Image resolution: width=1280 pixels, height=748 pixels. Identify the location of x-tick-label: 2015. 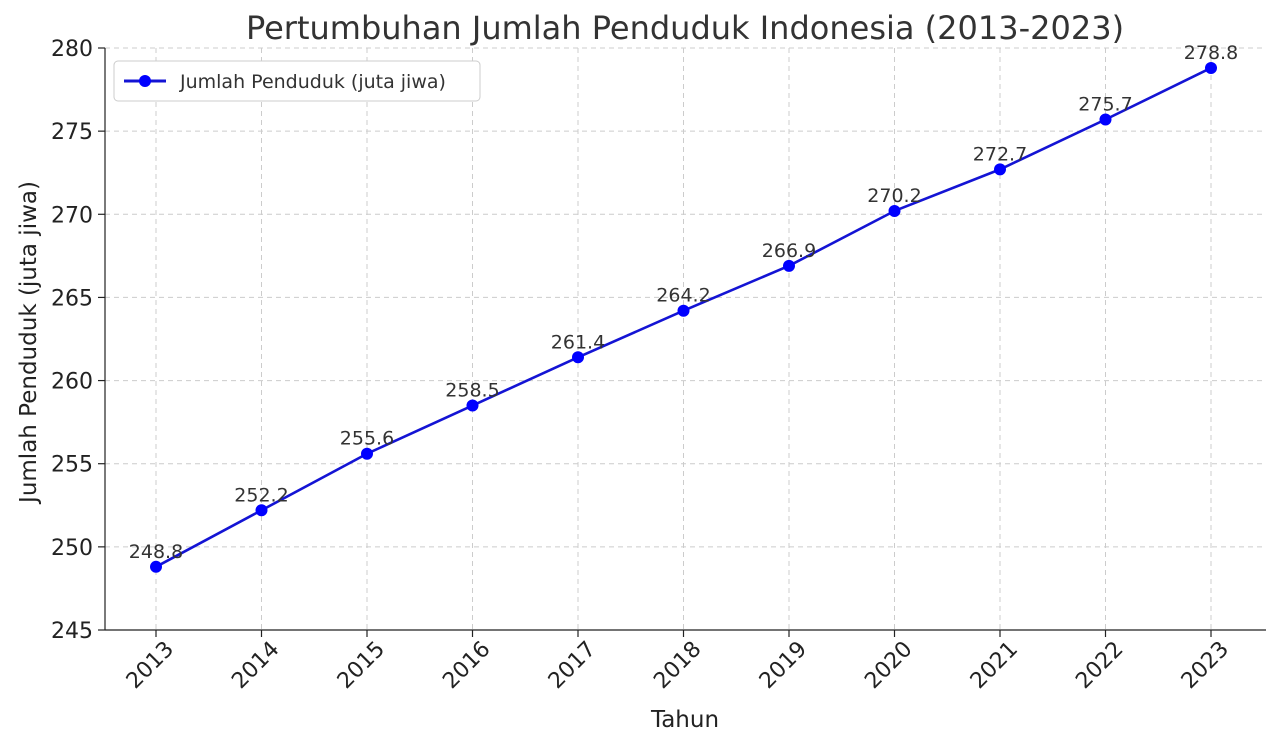
(361, 665).